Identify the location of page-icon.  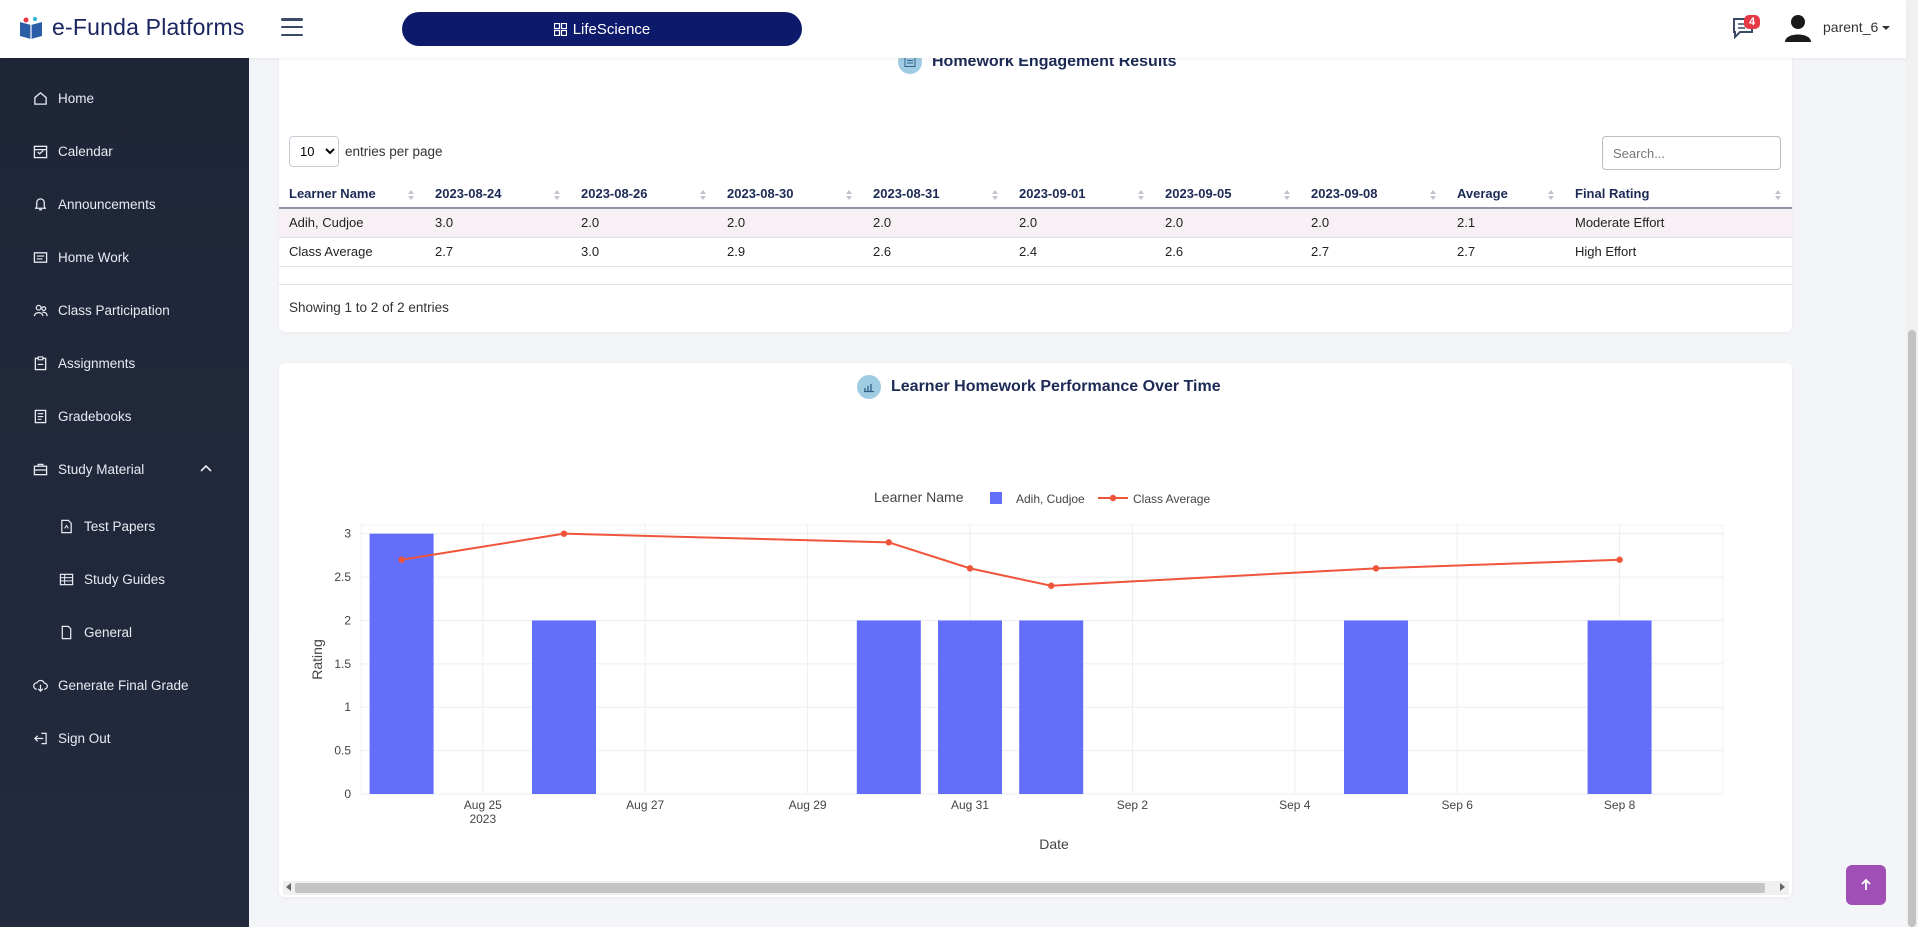
(66, 632).